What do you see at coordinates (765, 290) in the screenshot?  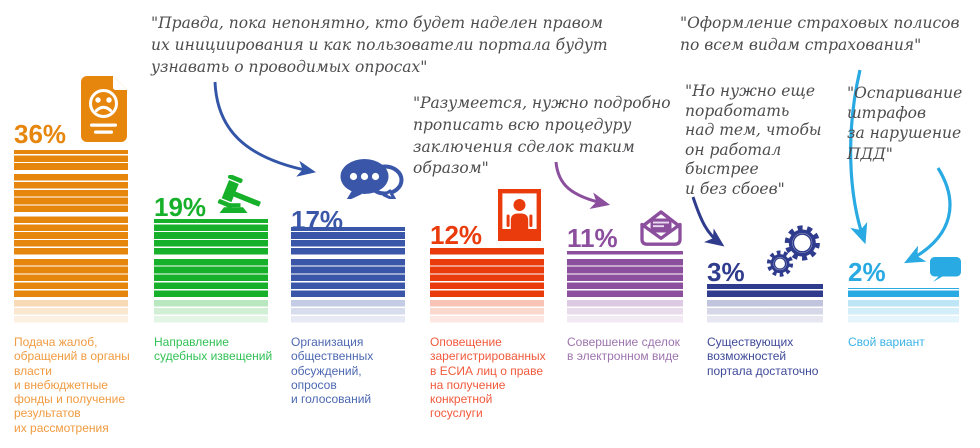 I see `bar-portal-enough` at bounding box center [765, 290].